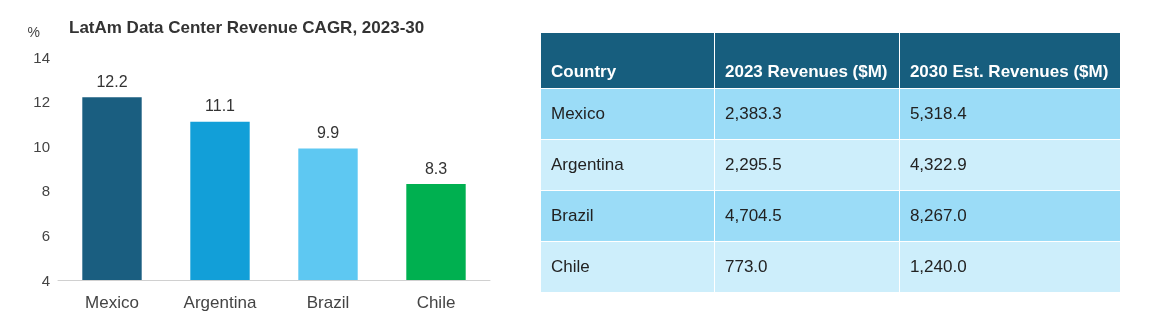 The height and width of the screenshot is (327, 1160). Describe the element at coordinates (45, 235) in the screenshot. I see `y-tick-label: 6` at that location.